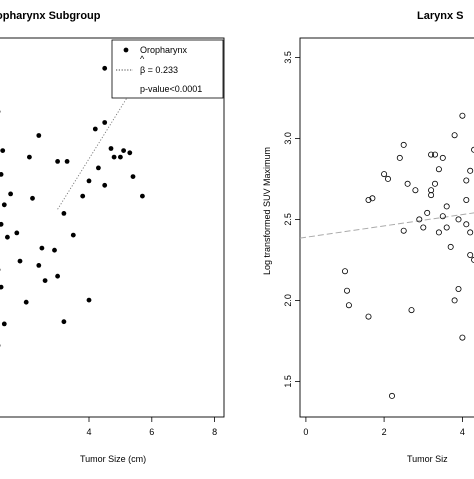  I want to click on oropharynx-x-axis-title: Tumor Size (cm), so click(113, 459).